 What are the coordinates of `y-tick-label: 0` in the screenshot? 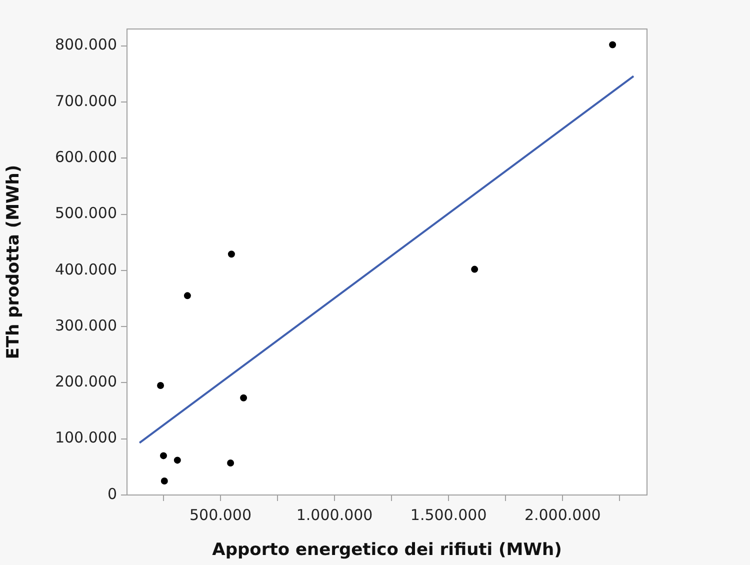 It's located at (112, 493).